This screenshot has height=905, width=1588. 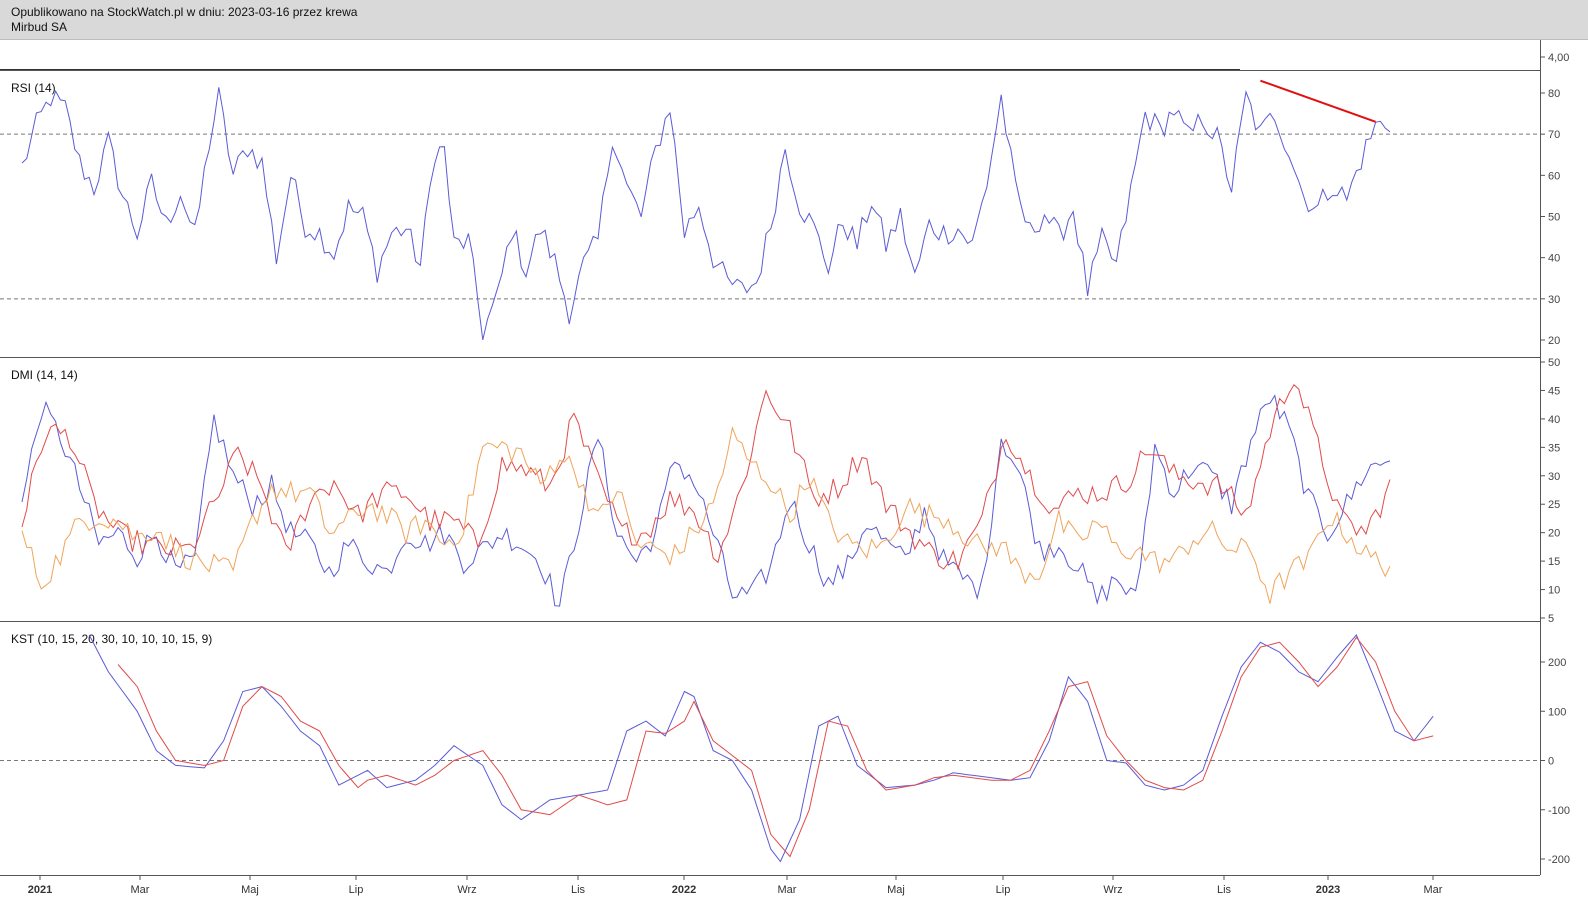 What do you see at coordinates (784, 61) in the screenshot?
I see `price-panel: 4,00` at bounding box center [784, 61].